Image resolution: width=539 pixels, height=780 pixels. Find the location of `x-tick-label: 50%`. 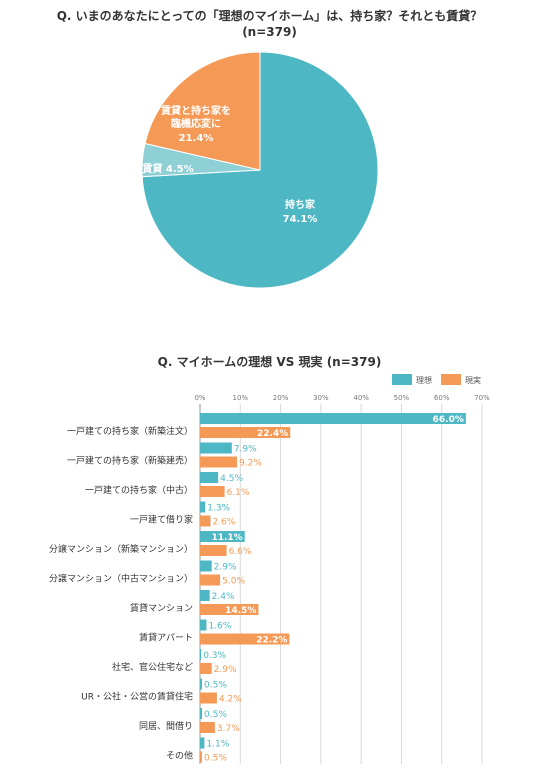

x-tick-label: 50% is located at coordinates (402, 398).